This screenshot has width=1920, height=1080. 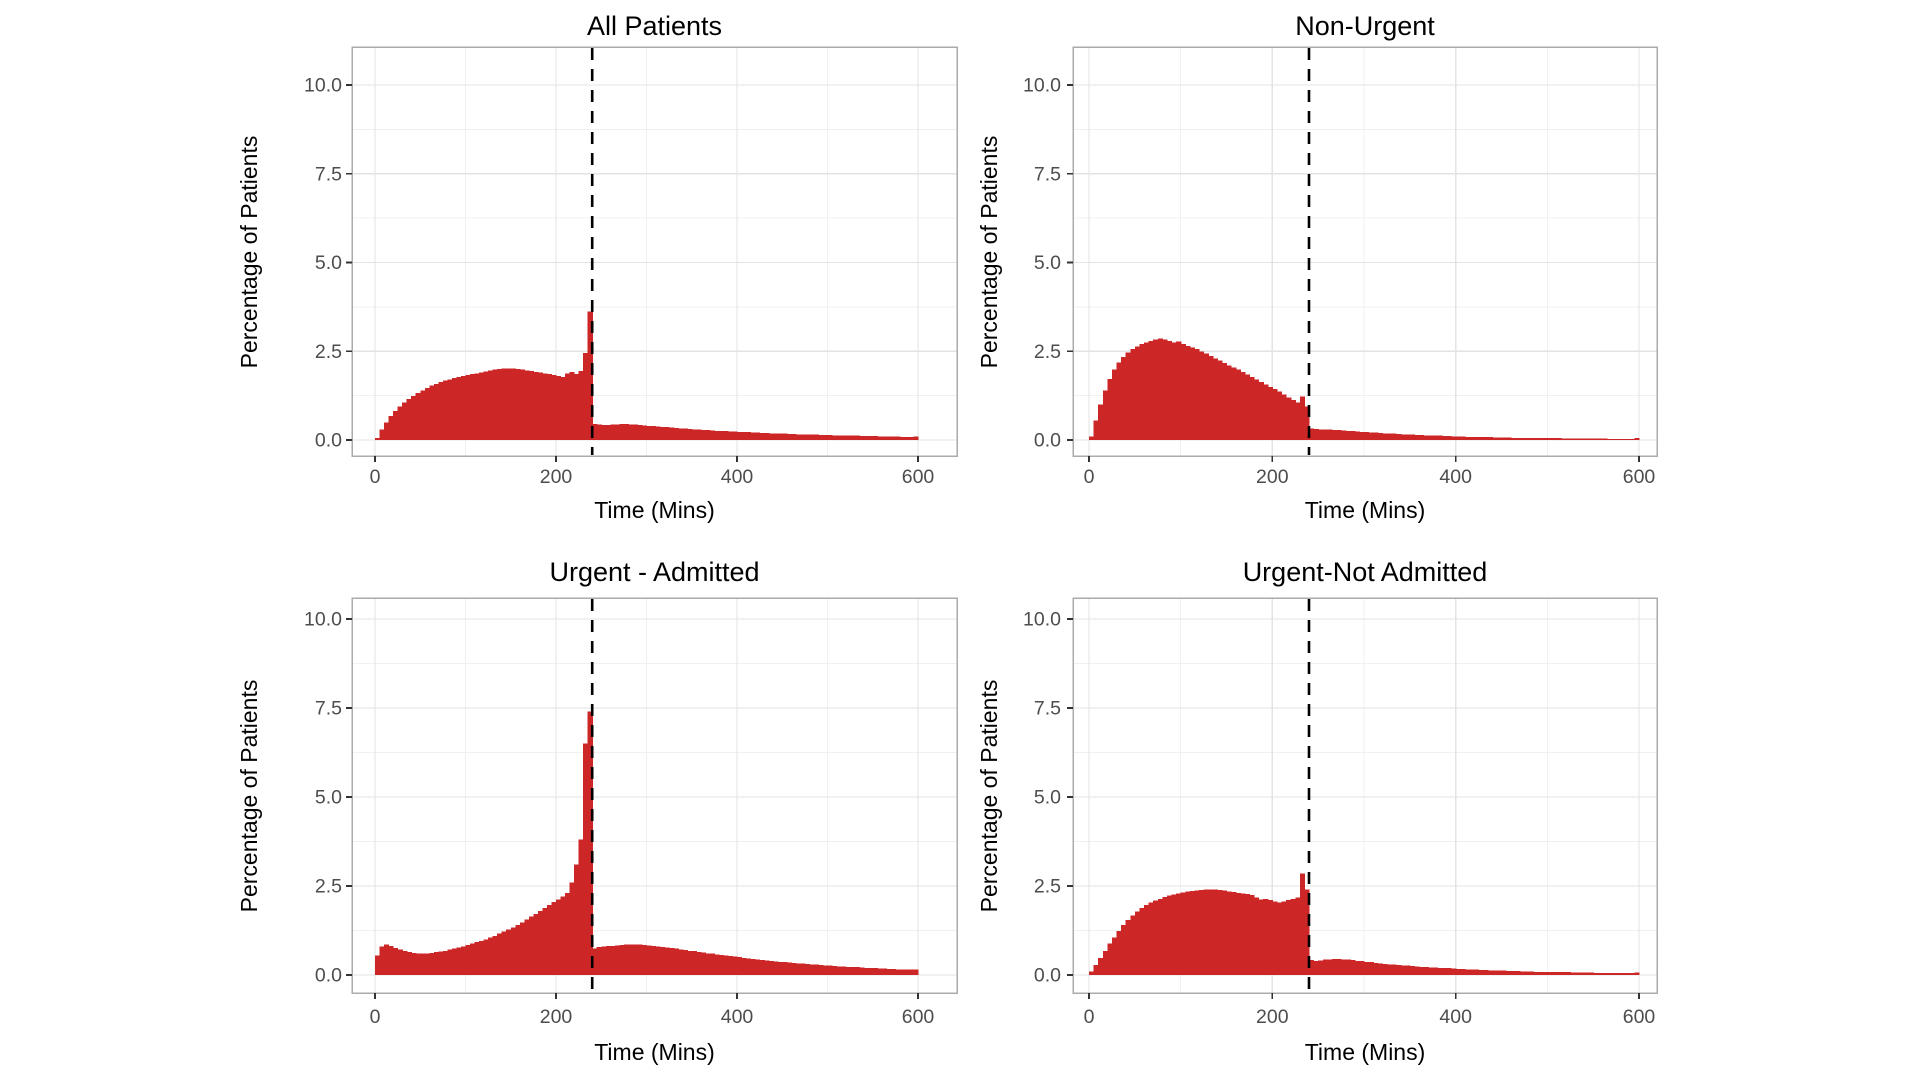 I want to click on plot-title: Urgent - Admitted, so click(x=654, y=572).